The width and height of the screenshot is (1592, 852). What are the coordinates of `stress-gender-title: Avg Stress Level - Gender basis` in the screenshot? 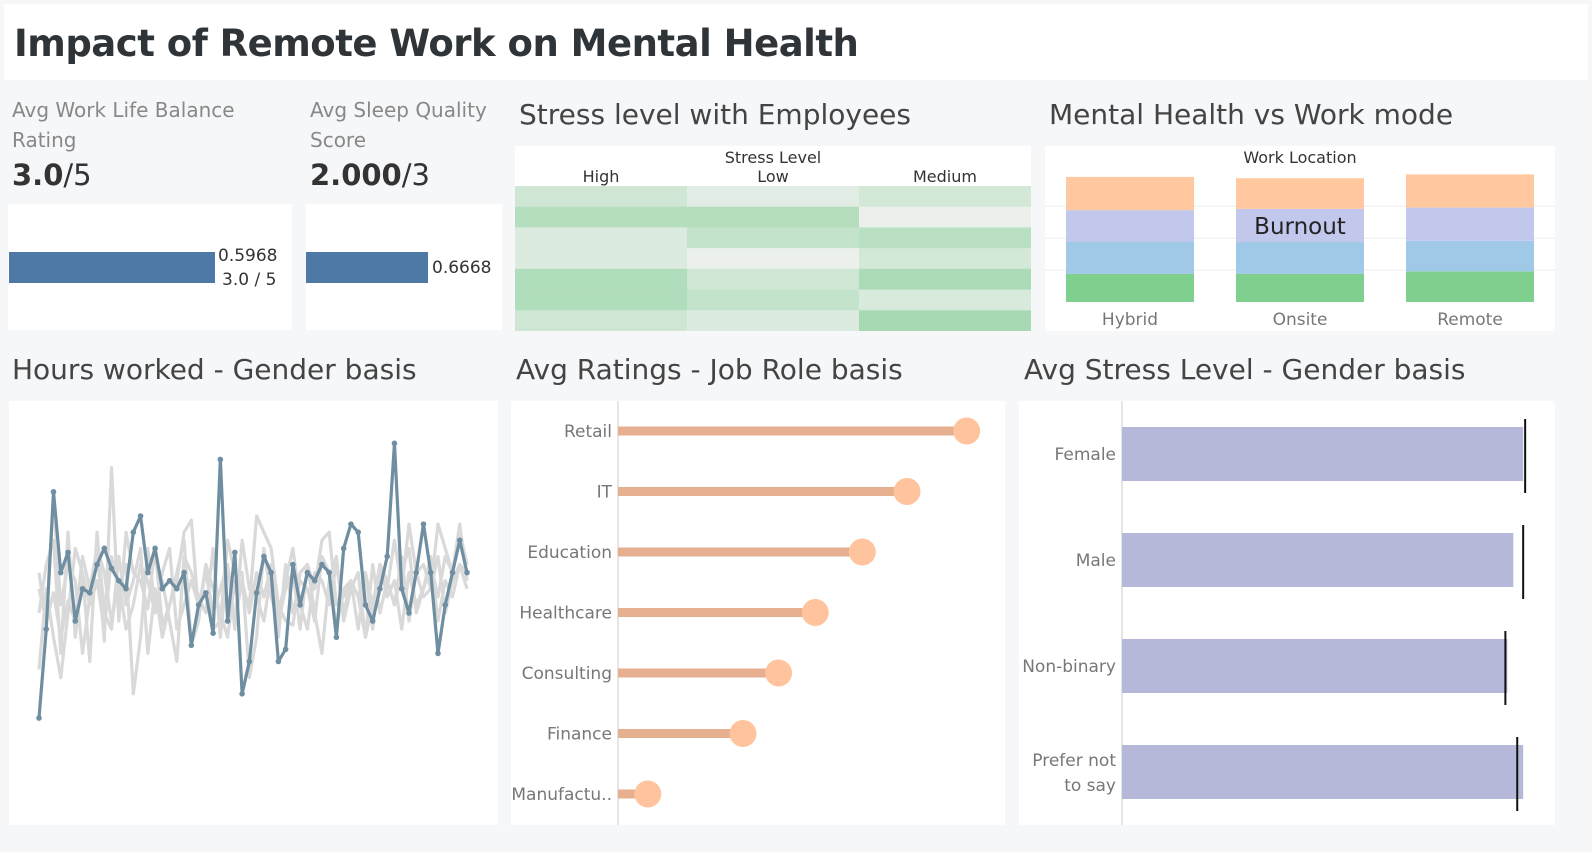 It's located at (1245, 369).